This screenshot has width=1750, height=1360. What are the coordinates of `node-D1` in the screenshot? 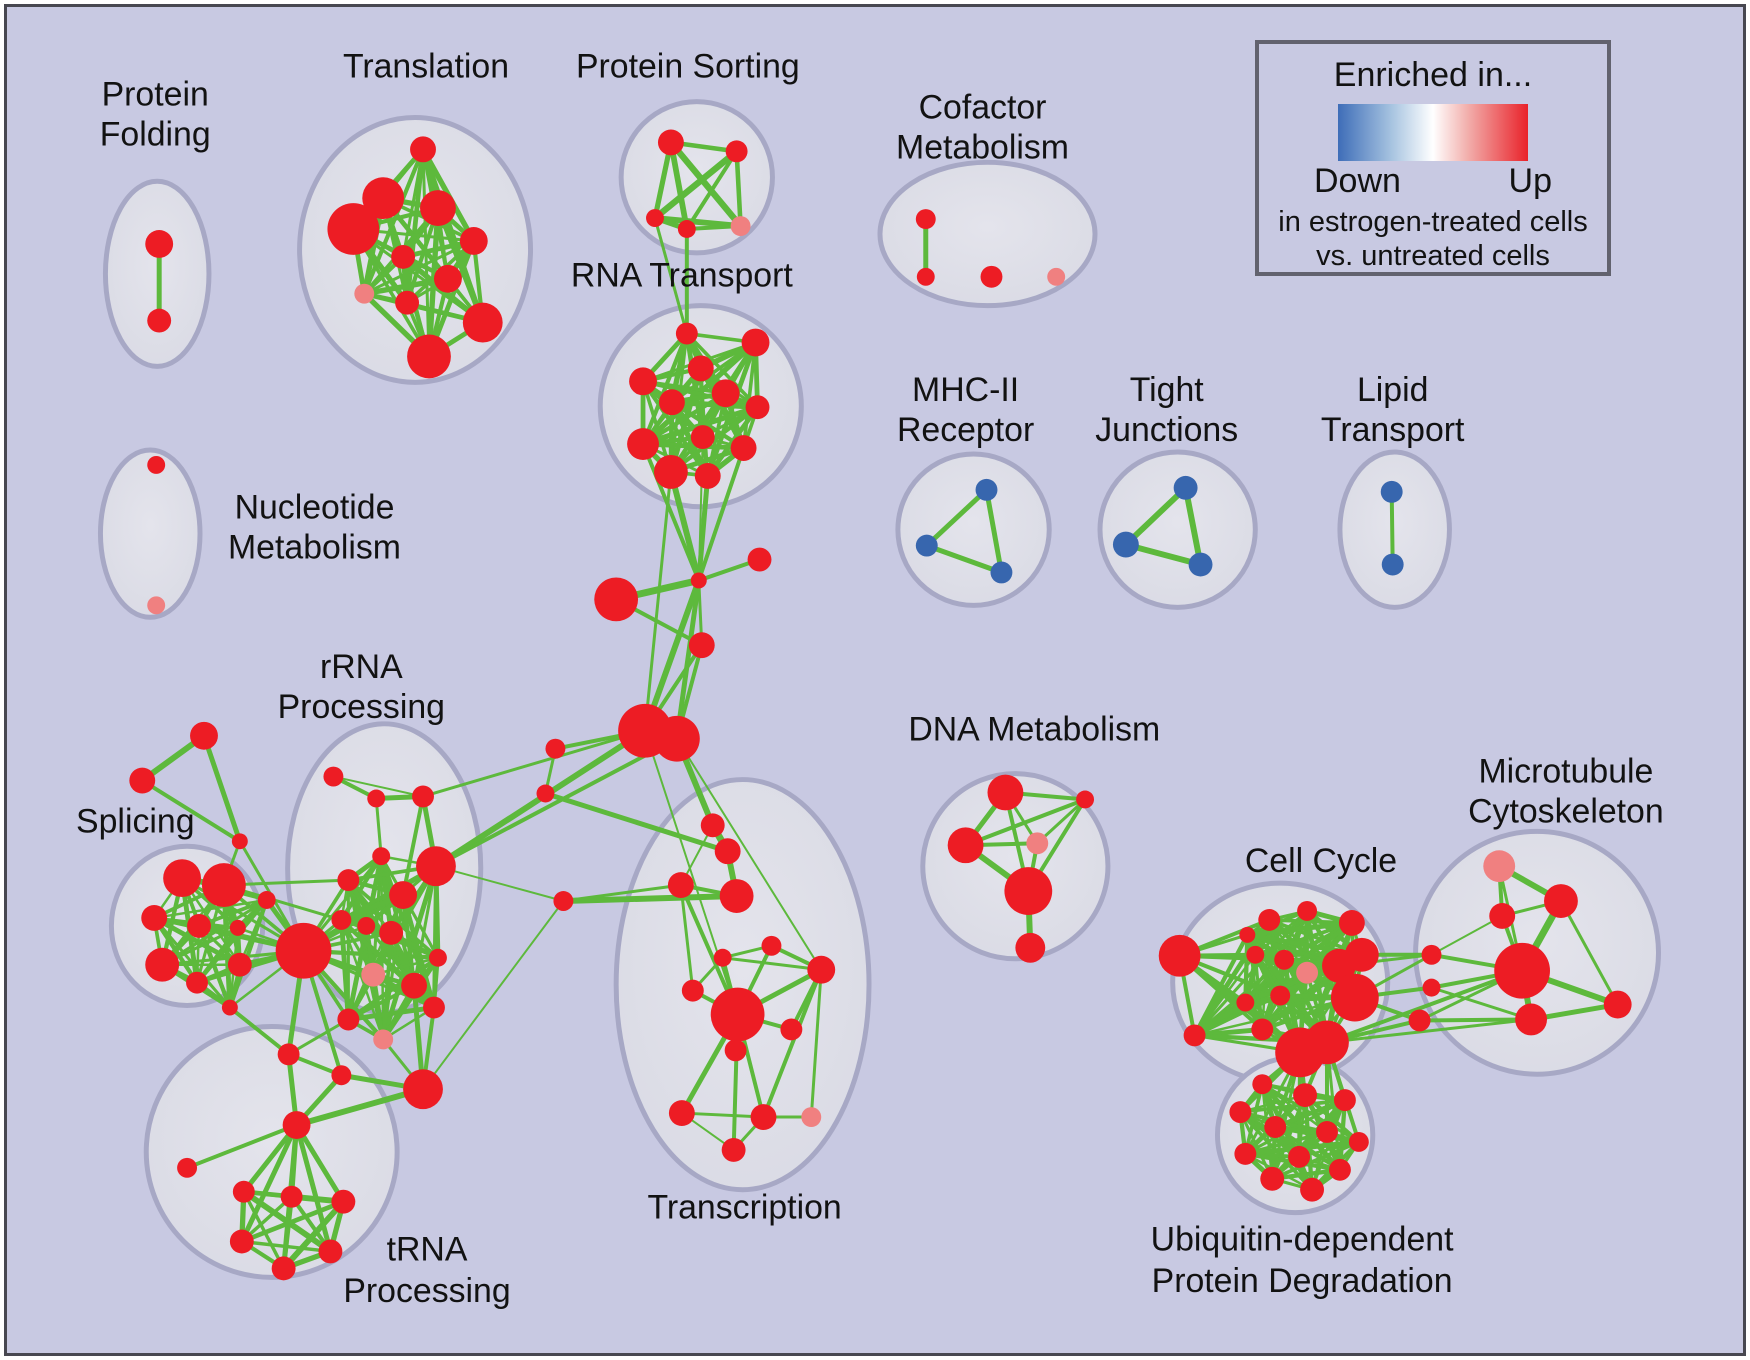 It's located at (1005, 792).